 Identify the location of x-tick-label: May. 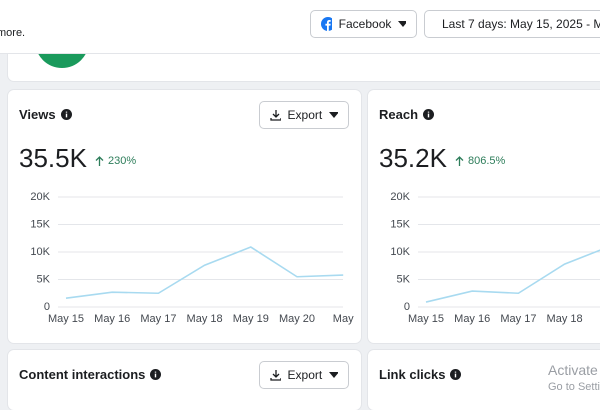
(343, 319).